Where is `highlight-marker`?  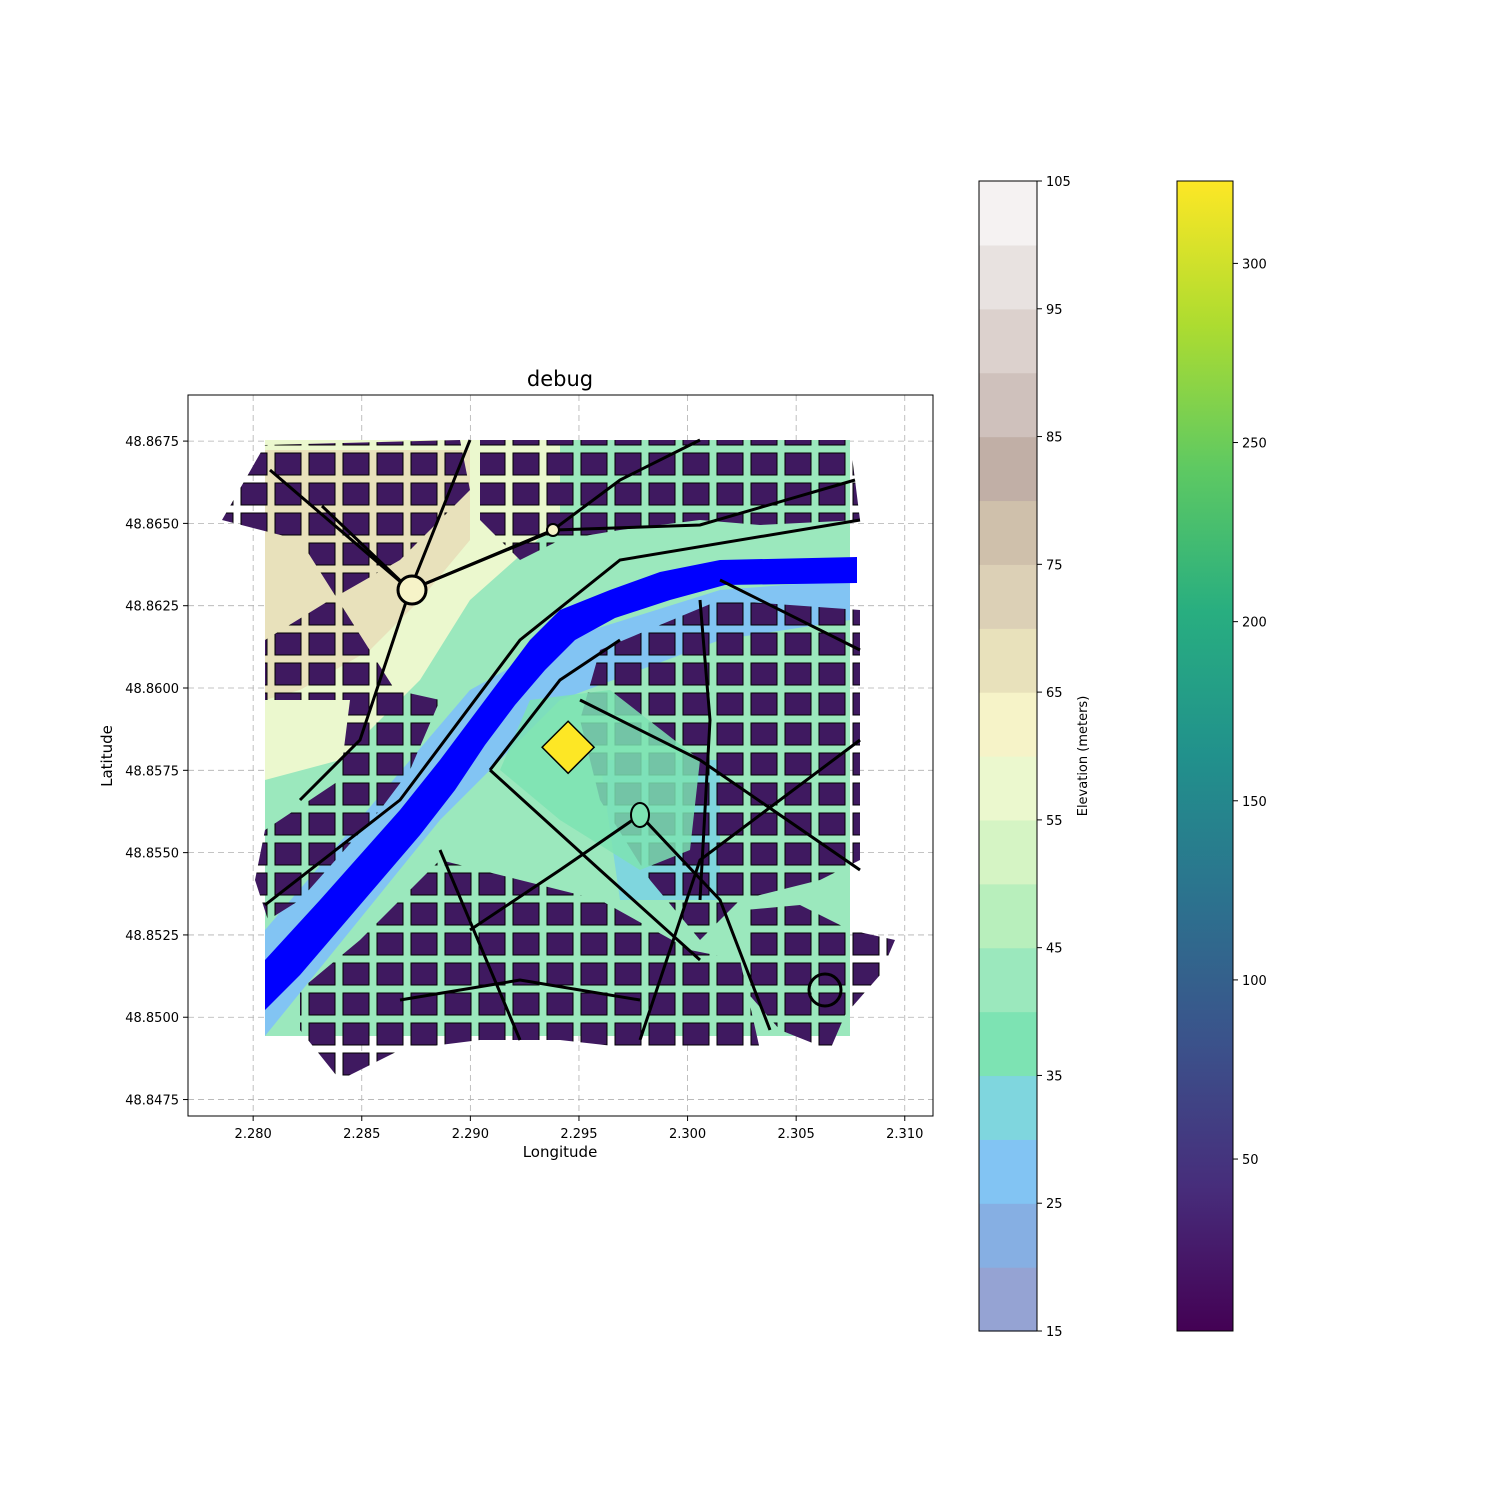
highlight-marker is located at coordinates (568, 747).